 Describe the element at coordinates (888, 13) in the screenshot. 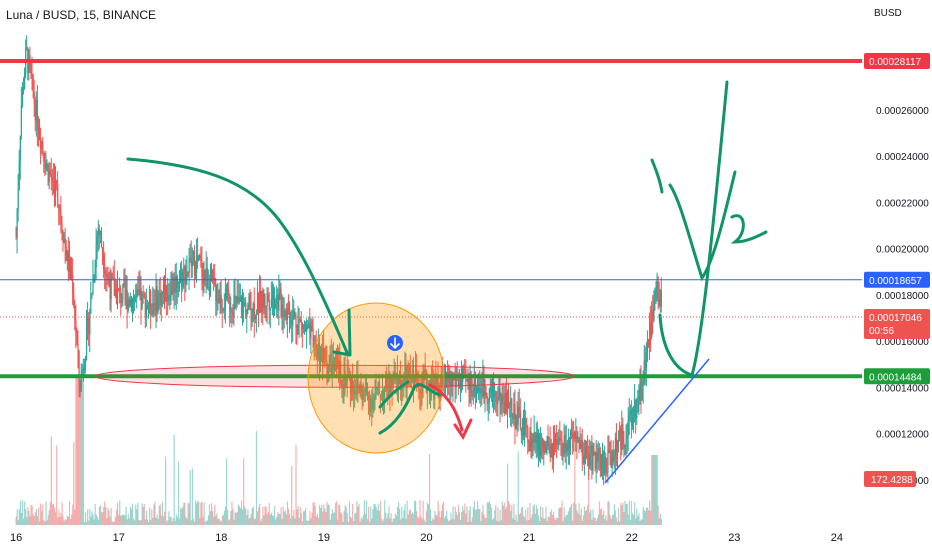

I see `currency-label: BUSD` at that location.